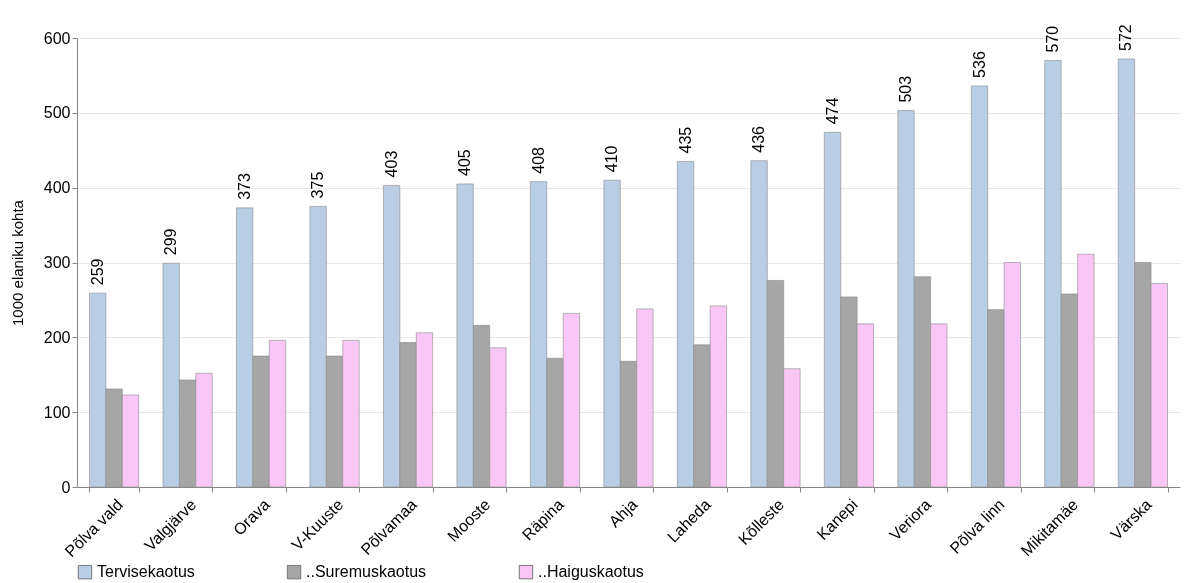 This screenshot has width=1200, height=583. Describe the element at coordinates (244, 186) in the screenshot. I see `data-label: 373` at that location.